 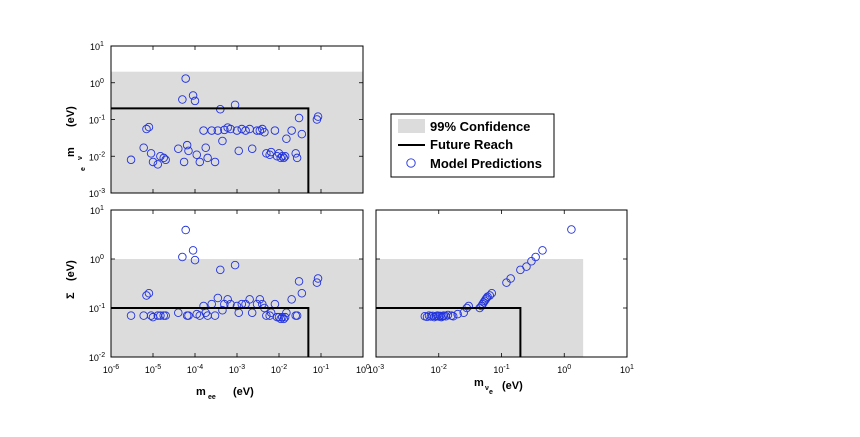 I want to click on model-points, so click(x=224, y=274).